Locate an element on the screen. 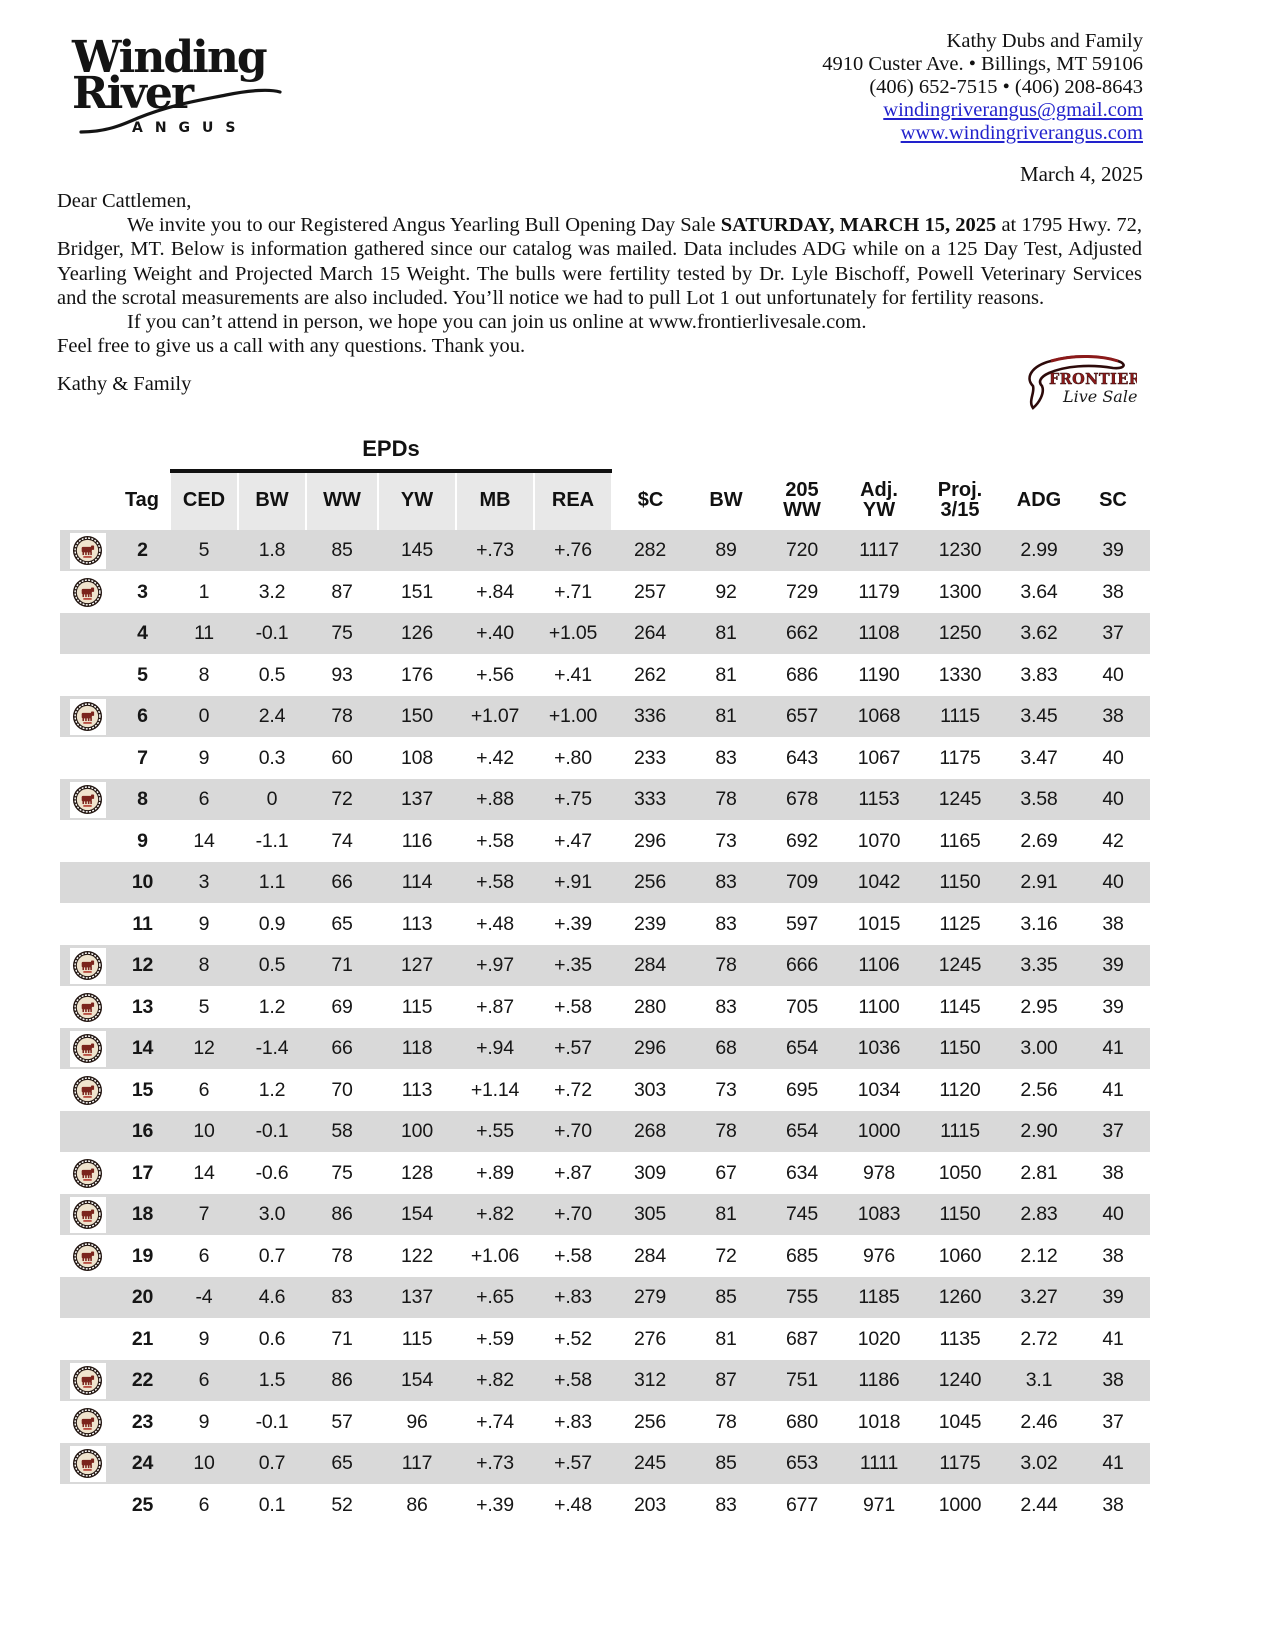 This screenshot has width=1275, height=1650. value-cell: 38 is located at coordinates (1113, 1504).